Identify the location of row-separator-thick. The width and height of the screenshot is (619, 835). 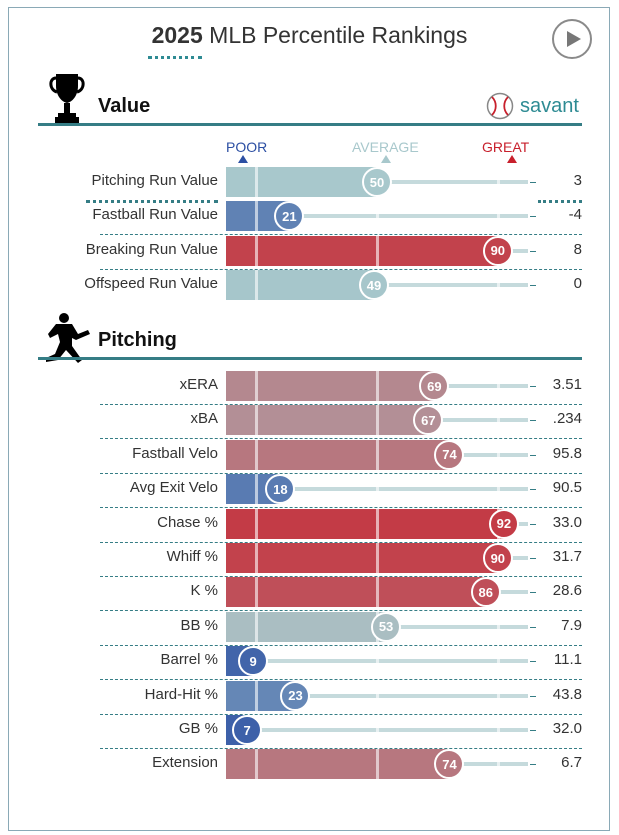
(152, 201).